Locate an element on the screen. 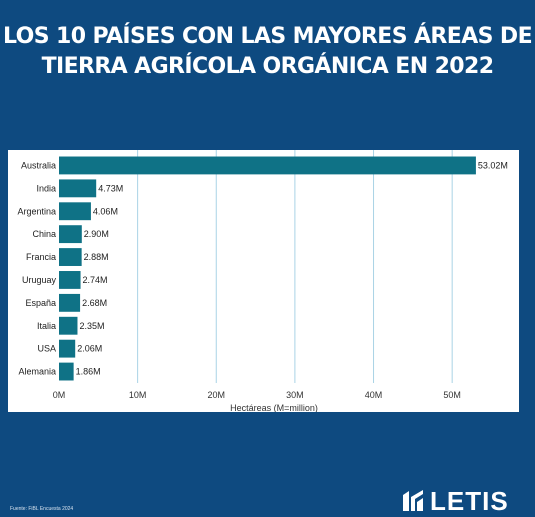 The height and width of the screenshot is (517, 535). category-label: India is located at coordinates (46, 188).